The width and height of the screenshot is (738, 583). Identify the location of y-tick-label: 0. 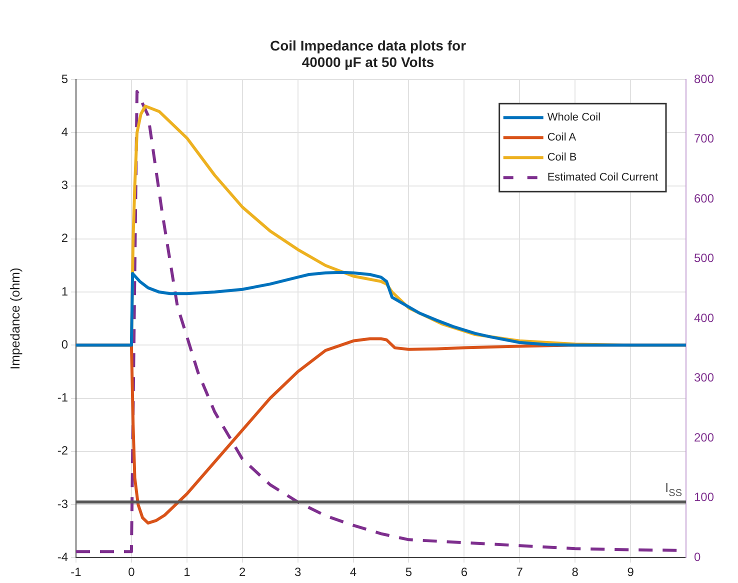
(64, 344).